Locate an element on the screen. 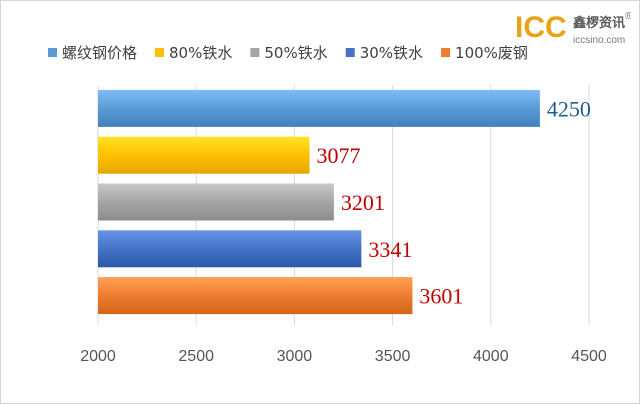 The width and height of the screenshot is (640, 405). x-tick-label-2000: 2000 is located at coordinates (98, 356).